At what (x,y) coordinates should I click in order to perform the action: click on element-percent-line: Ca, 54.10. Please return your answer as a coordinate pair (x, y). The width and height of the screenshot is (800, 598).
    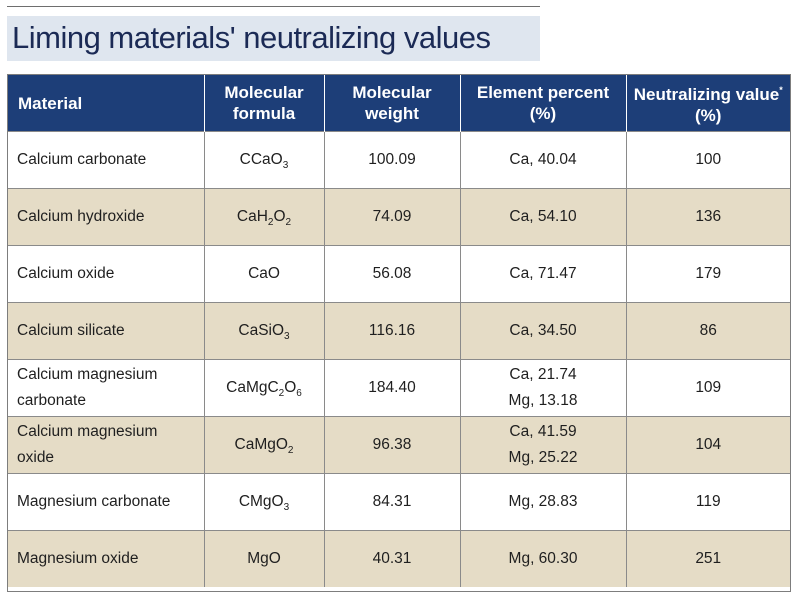
    Looking at the image, I should click on (543, 216).